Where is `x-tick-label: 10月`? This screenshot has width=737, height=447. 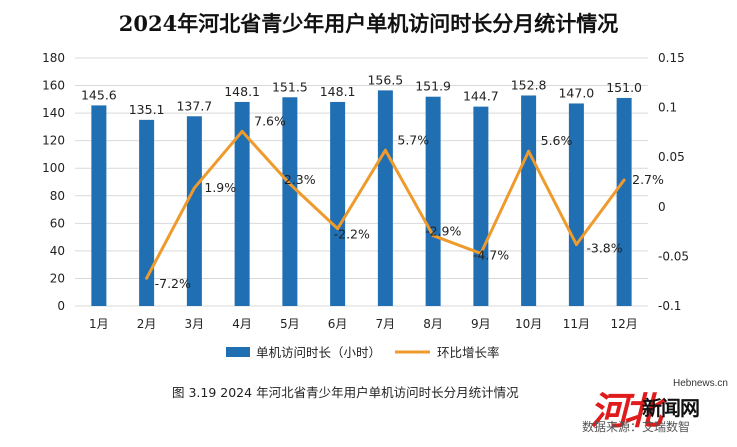
x-tick-label: 10月 is located at coordinates (528, 324).